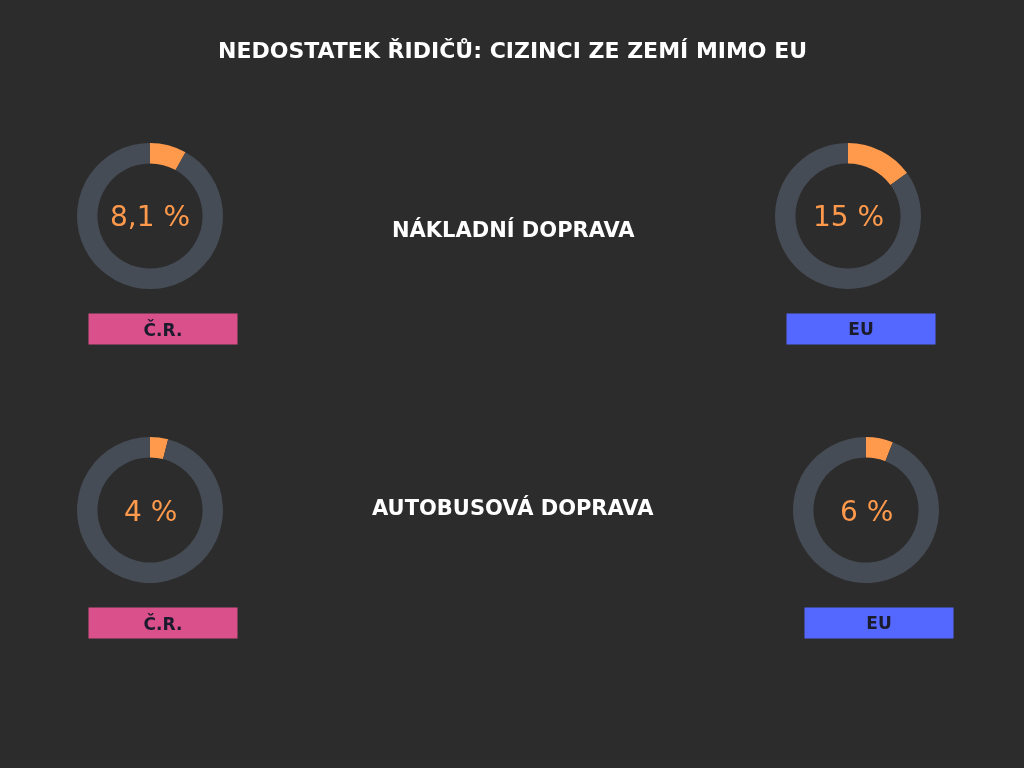 This screenshot has width=1024, height=768. I want to click on text: AUTOBUSOVÁ DOPRAVA, so click(513, 507).